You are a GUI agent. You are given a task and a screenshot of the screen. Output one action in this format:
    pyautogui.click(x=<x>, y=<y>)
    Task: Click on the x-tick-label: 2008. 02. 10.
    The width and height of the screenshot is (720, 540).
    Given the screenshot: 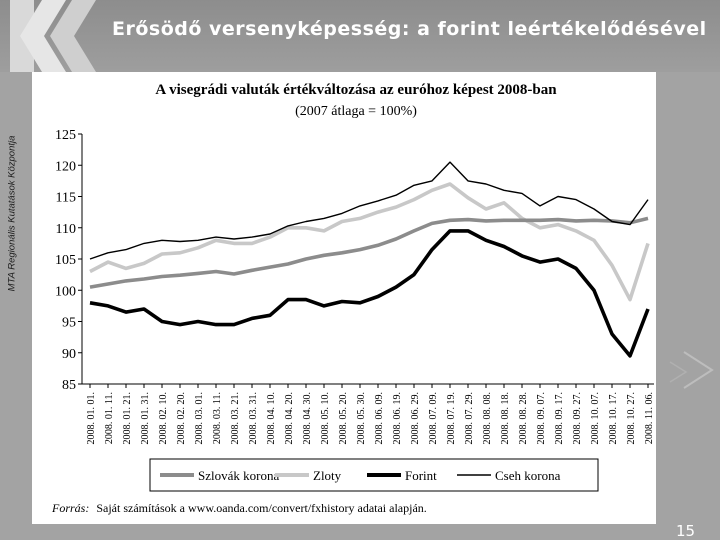 What is the action you would take?
    pyautogui.click(x=163, y=418)
    